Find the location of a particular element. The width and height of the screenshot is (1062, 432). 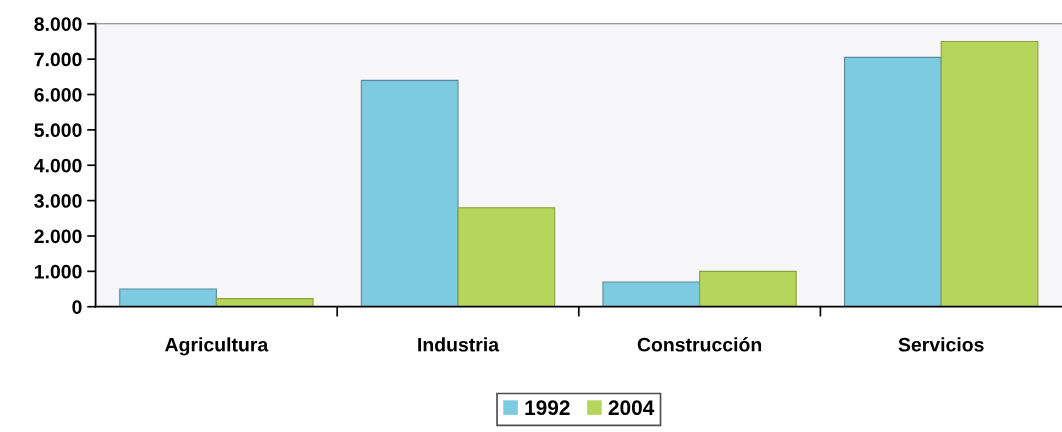

y-tick-label: 6.000 is located at coordinates (58, 94).